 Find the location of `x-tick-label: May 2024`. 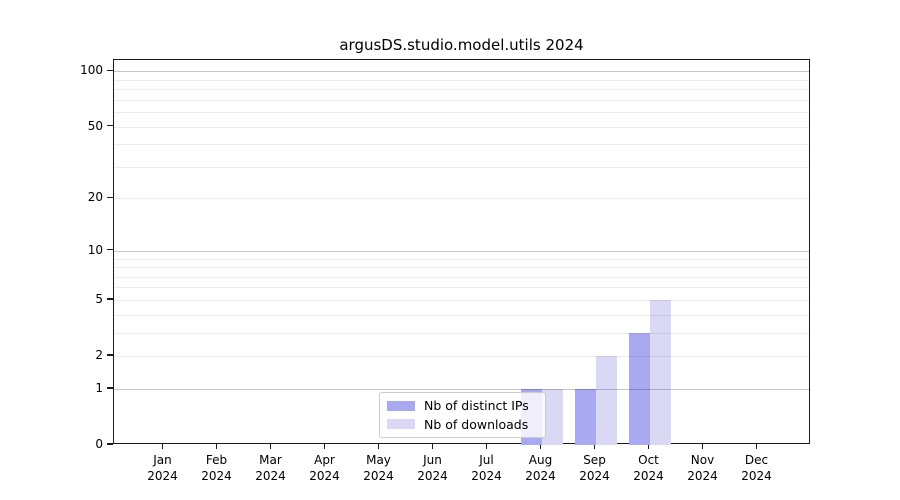

x-tick-label: May 2024 is located at coordinates (378, 468).